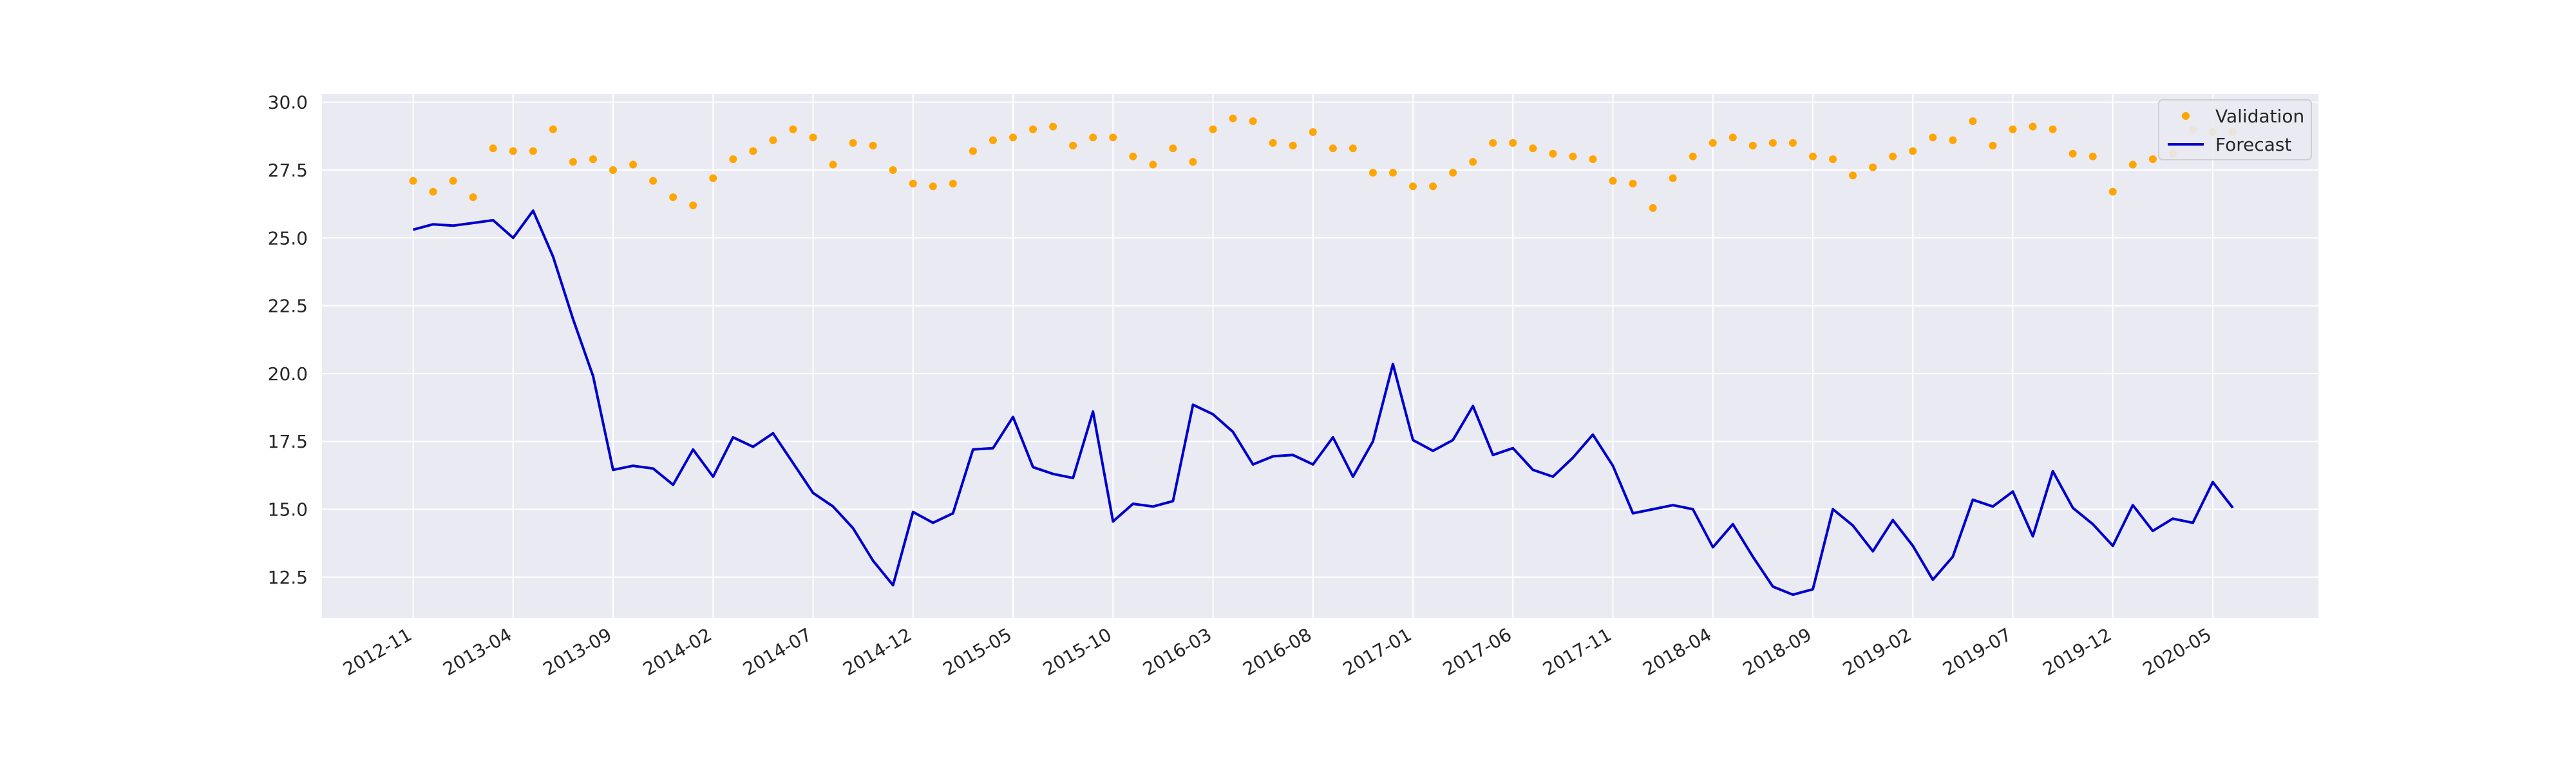  Describe the element at coordinates (288, 441) in the screenshot. I see `y-tick-label: 17.5` at that location.